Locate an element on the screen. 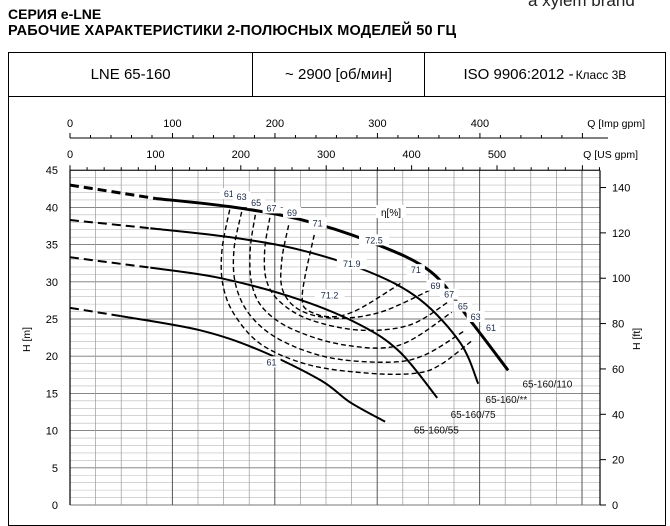 Image resolution: width=670 pixels, height=526 pixels. curve-label: 65-160/110 is located at coordinates (547, 384).